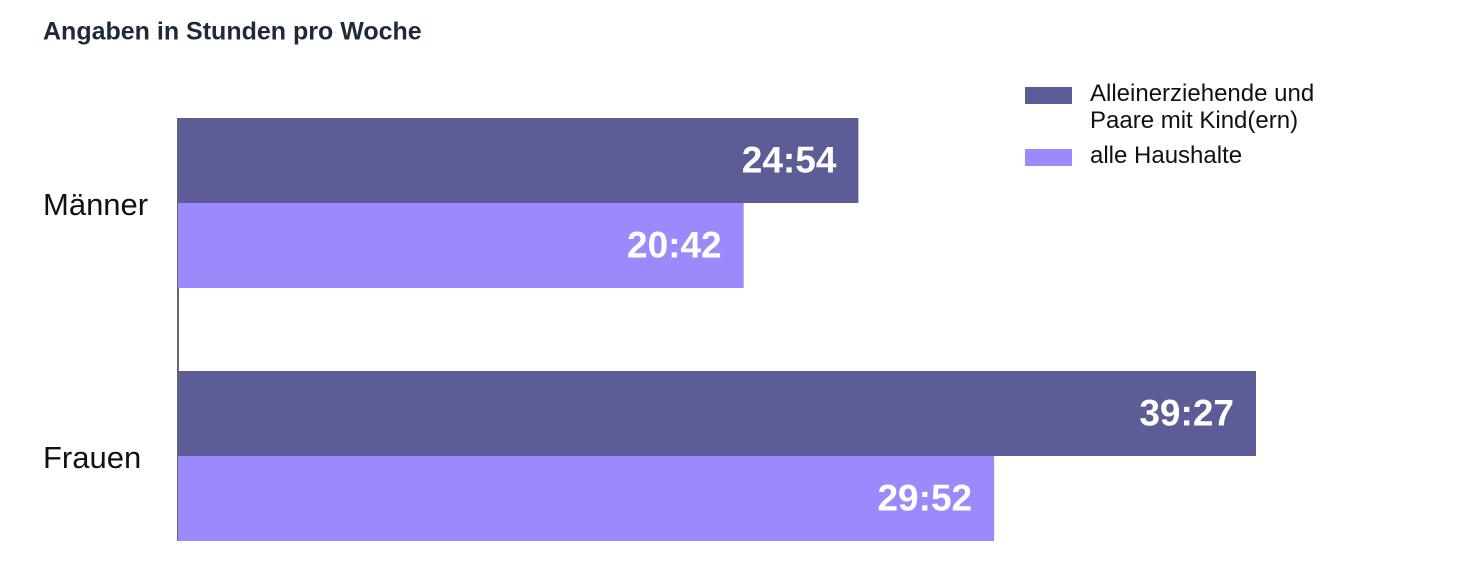 The image size is (1480, 575). I want to click on value-label: 20:42, so click(674, 244).